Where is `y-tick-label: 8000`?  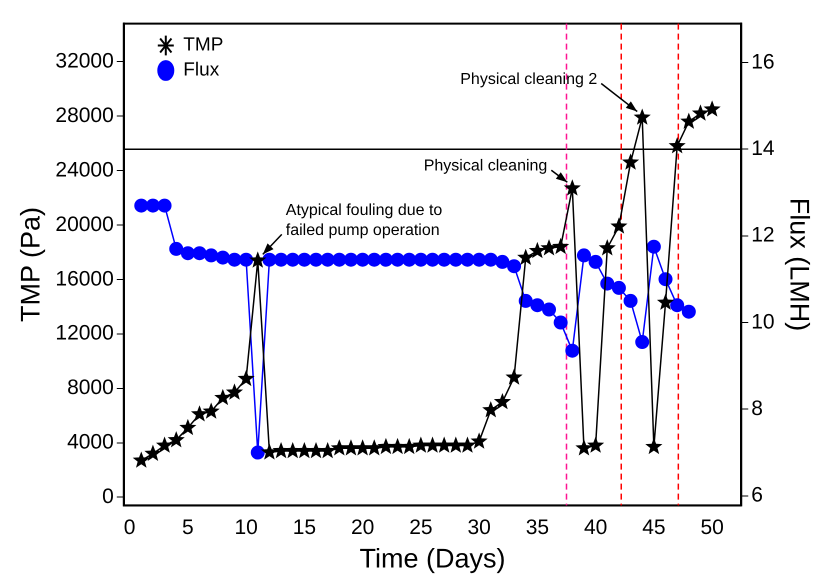
y-tick-label: 8000 is located at coordinates (90, 388).